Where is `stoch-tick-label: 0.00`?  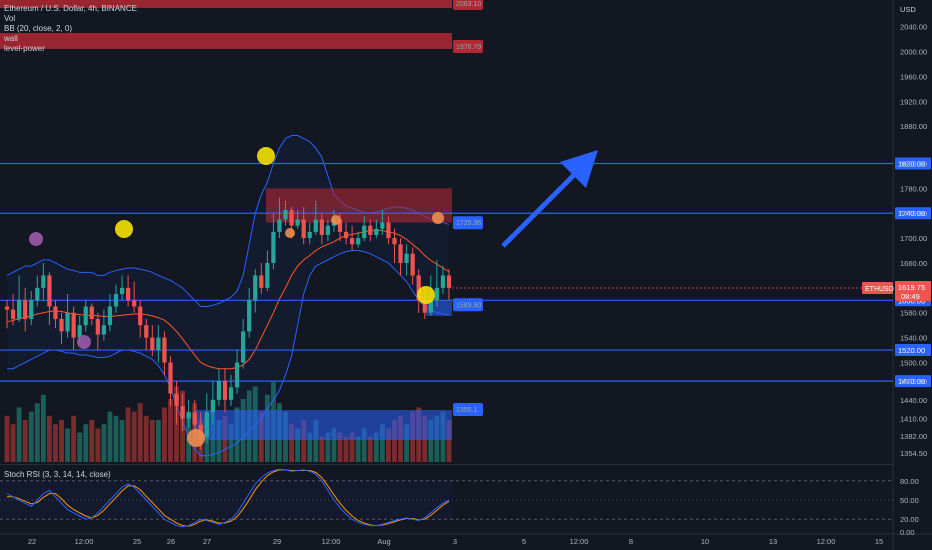 stoch-tick-label: 0.00 is located at coordinates (907, 532).